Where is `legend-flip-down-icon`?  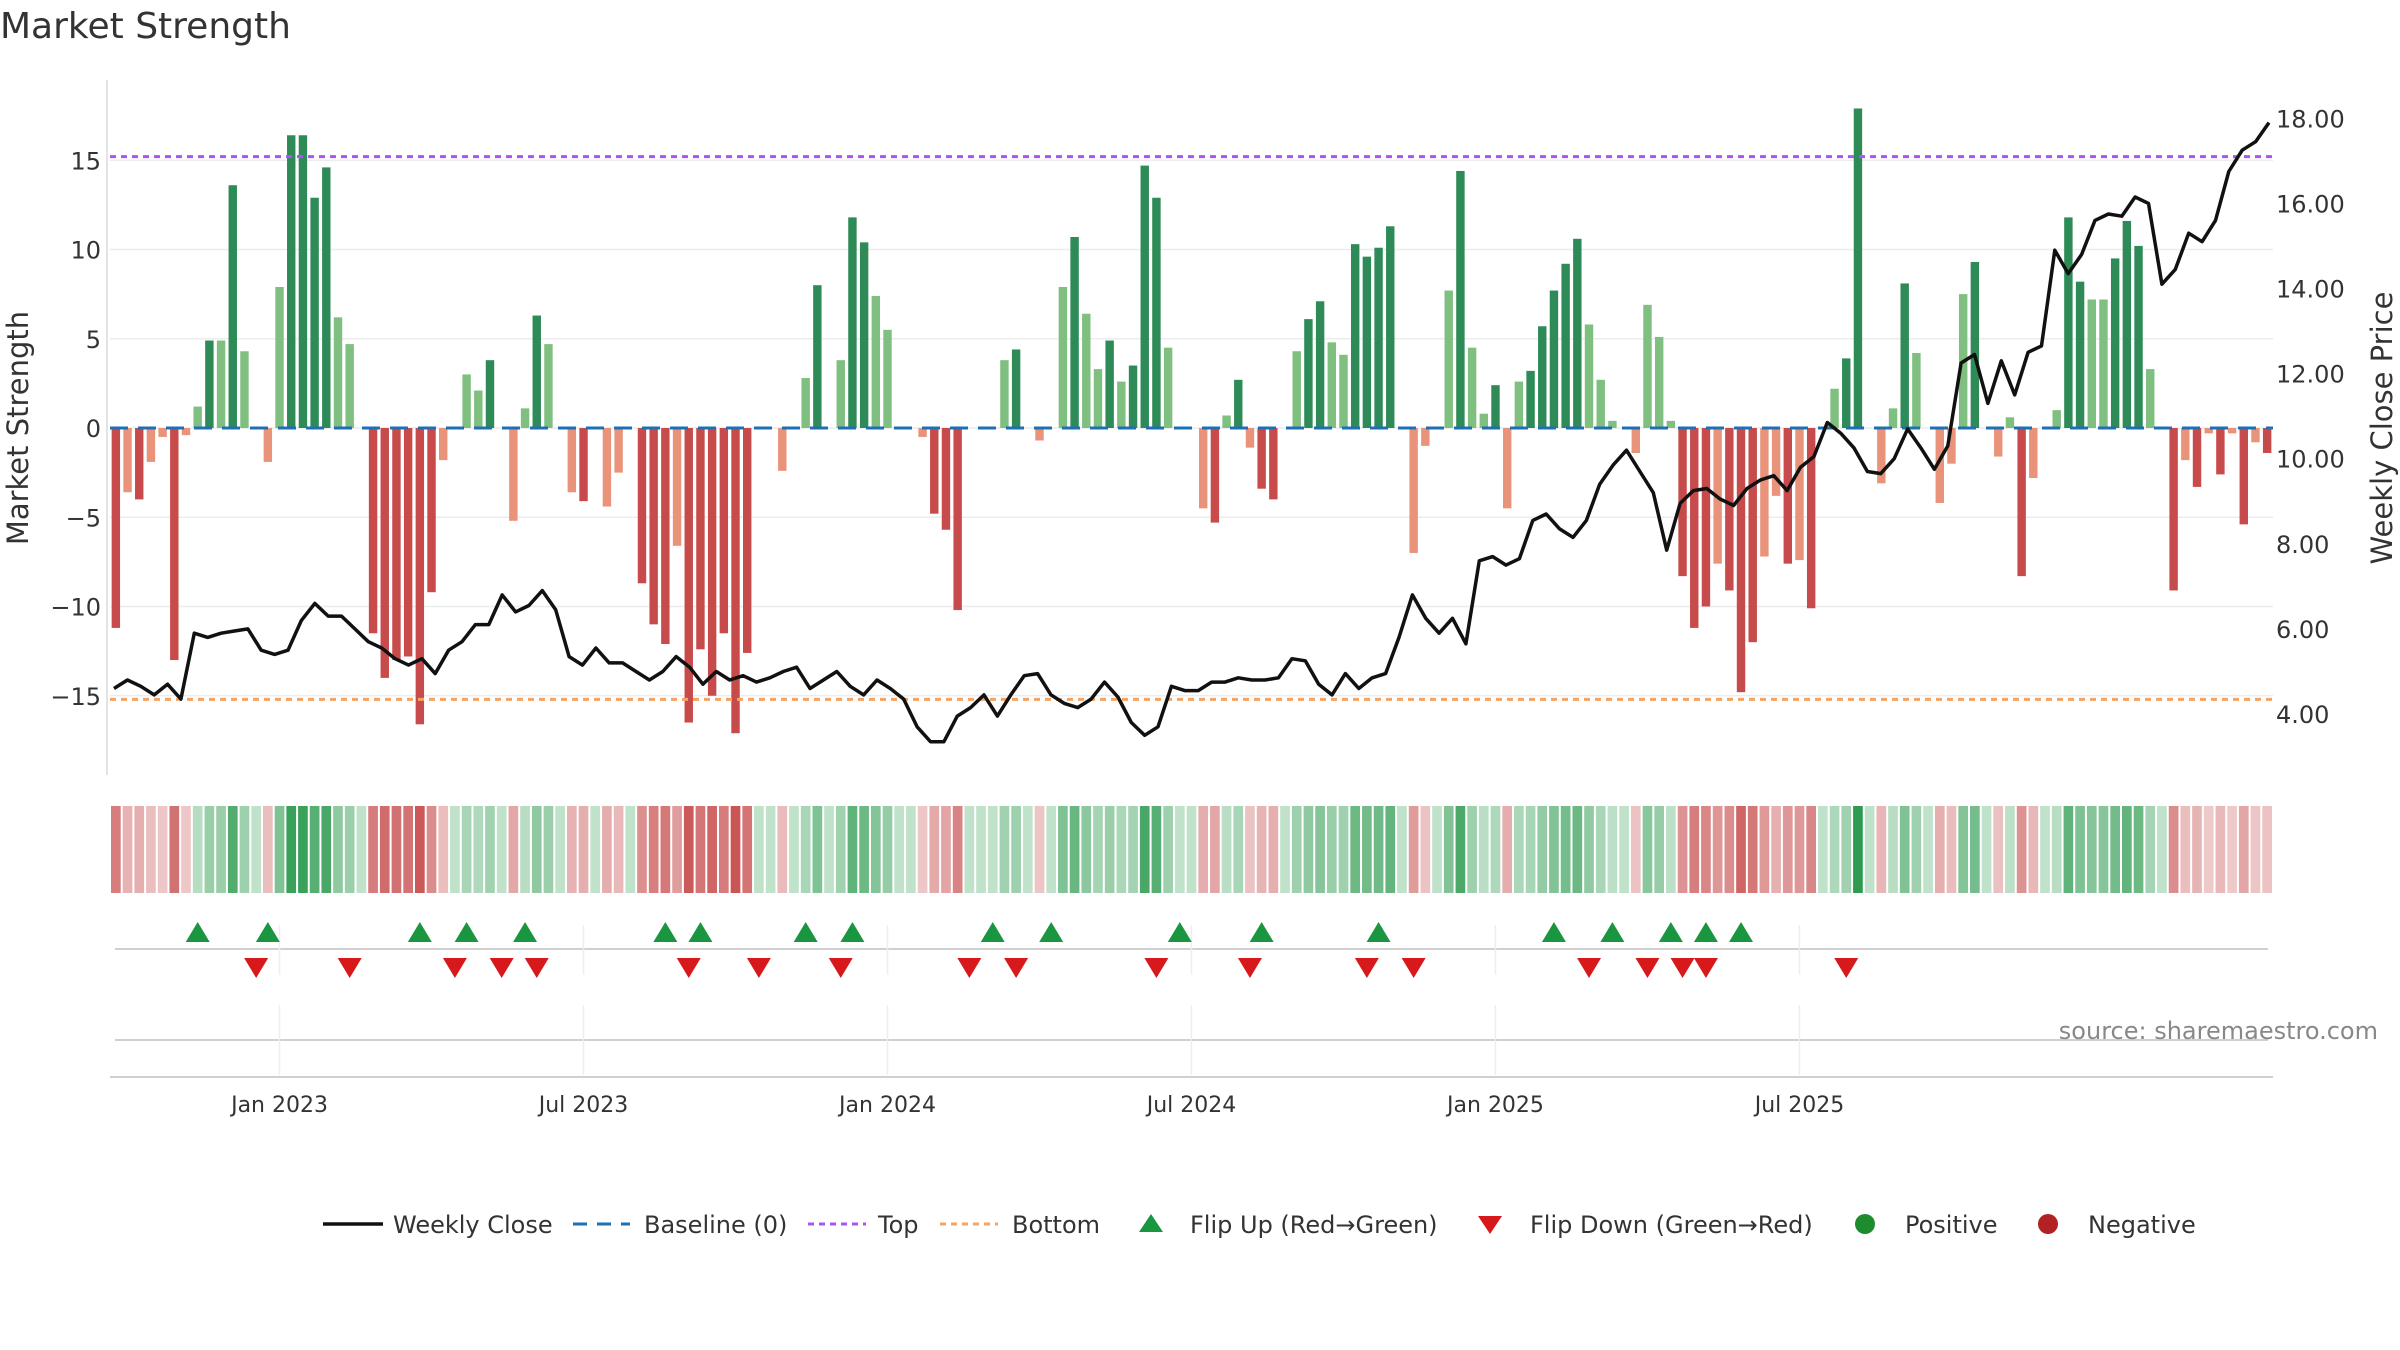
legend-flip-down-icon is located at coordinates (1490, 1225).